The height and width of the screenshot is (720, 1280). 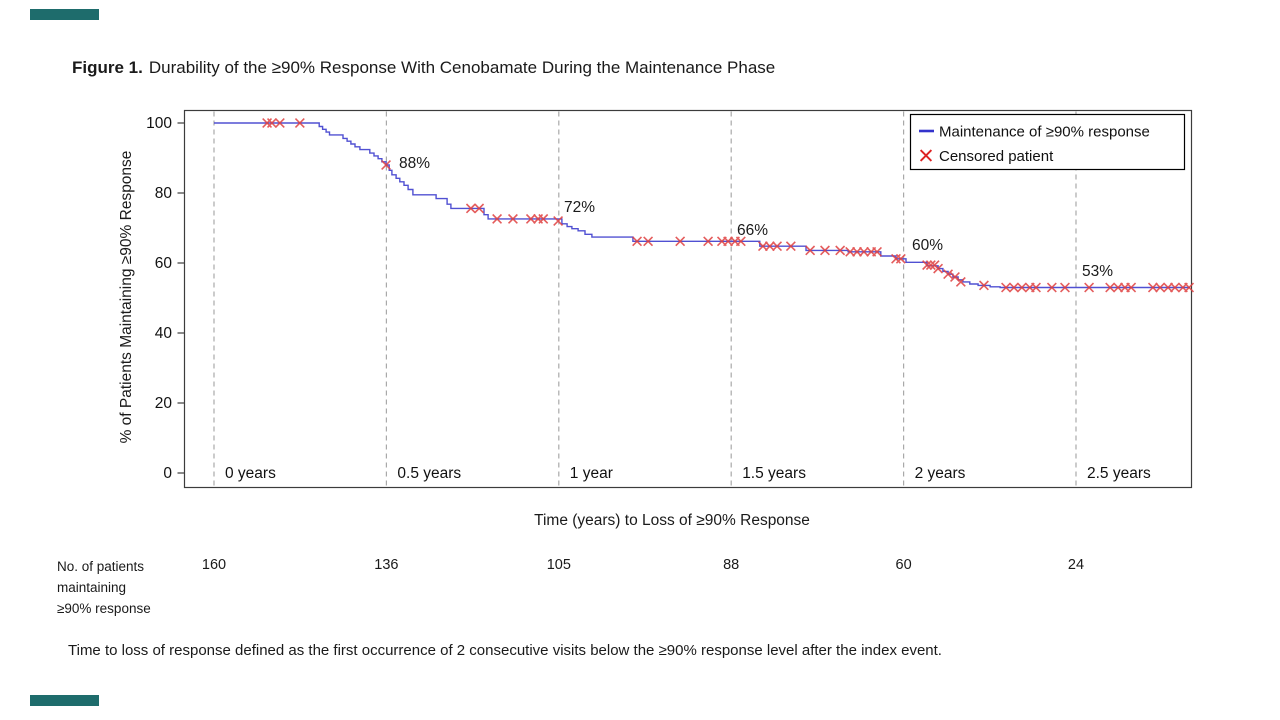 I want to click on slide-accent-bar-bottom, so click(x=64, y=700).